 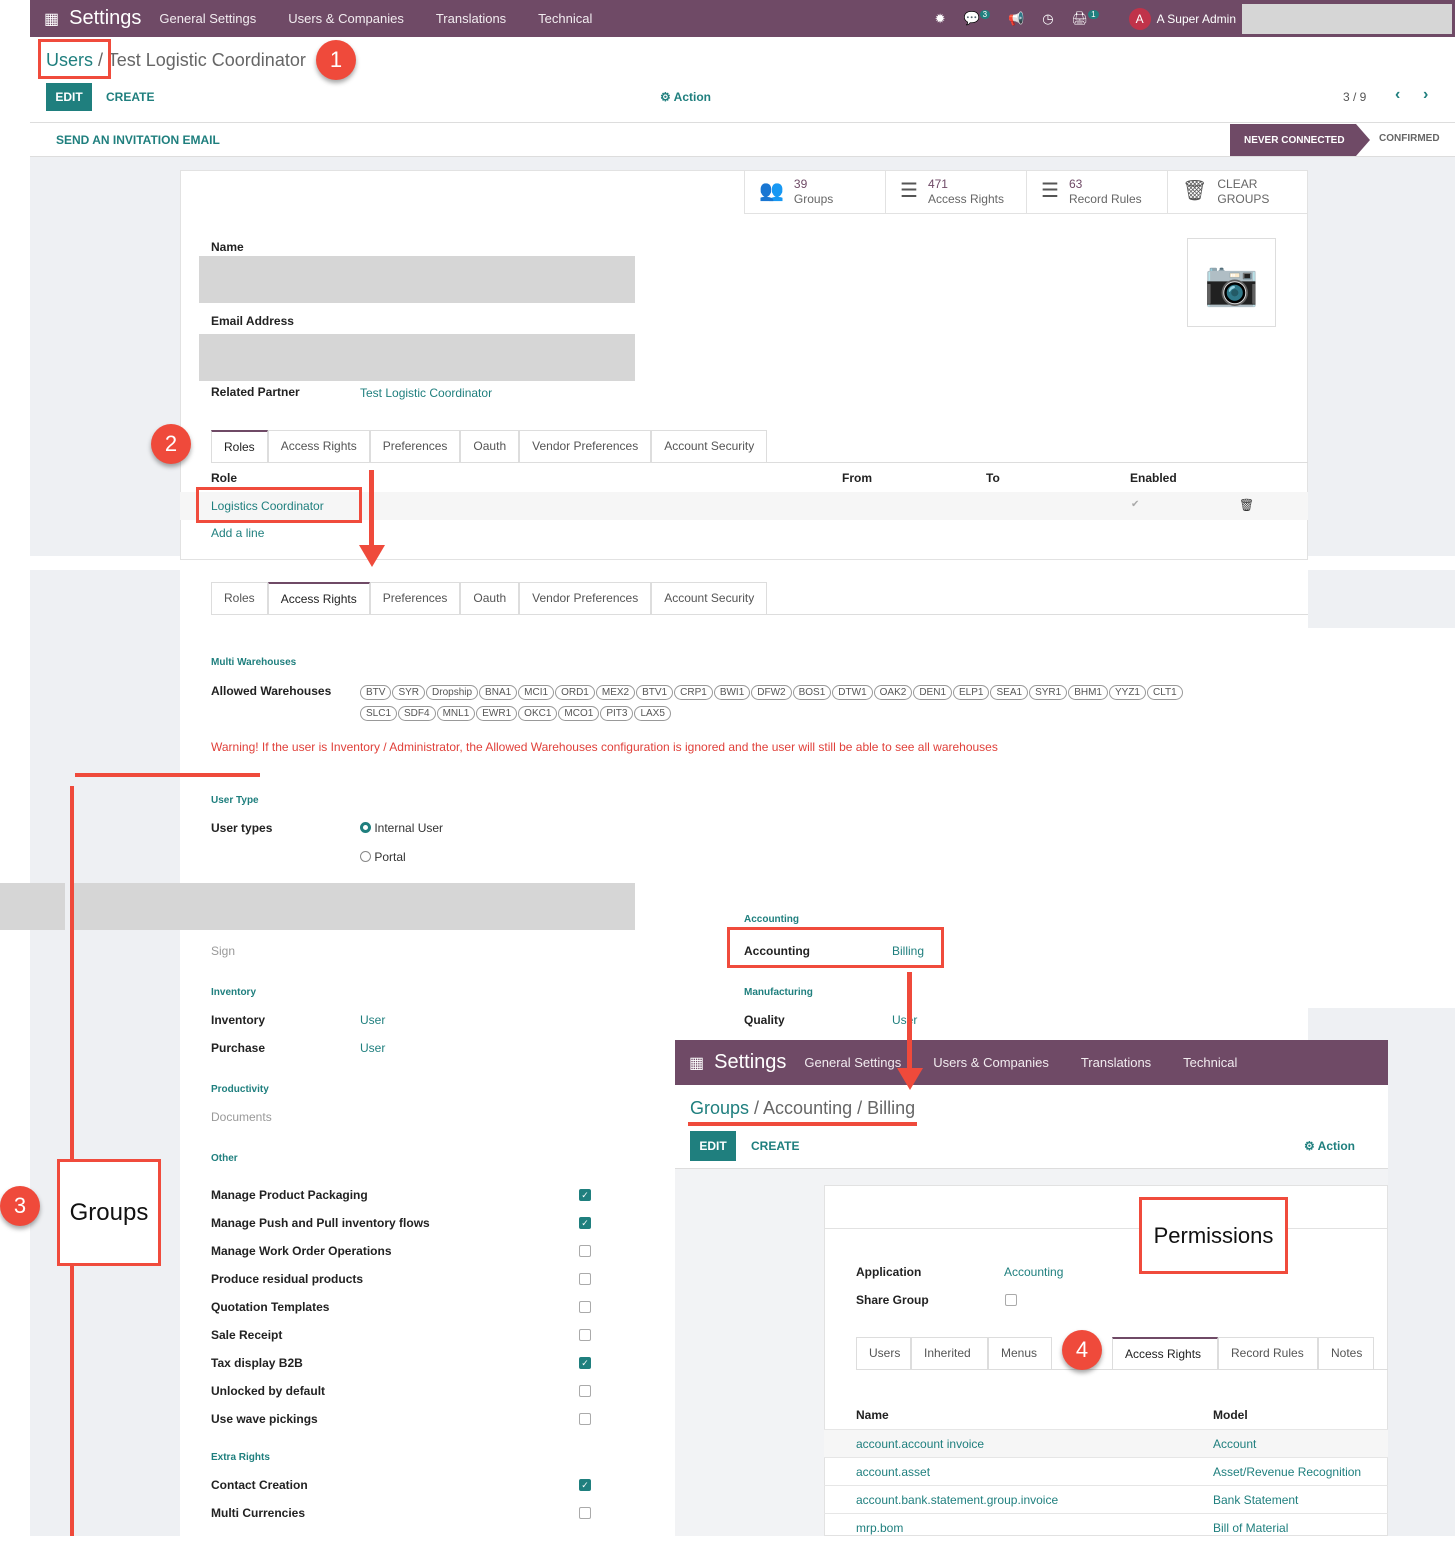 What do you see at coordinates (239, 446) in the screenshot?
I see `tab-roles: Roles` at bounding box center [239, 446].